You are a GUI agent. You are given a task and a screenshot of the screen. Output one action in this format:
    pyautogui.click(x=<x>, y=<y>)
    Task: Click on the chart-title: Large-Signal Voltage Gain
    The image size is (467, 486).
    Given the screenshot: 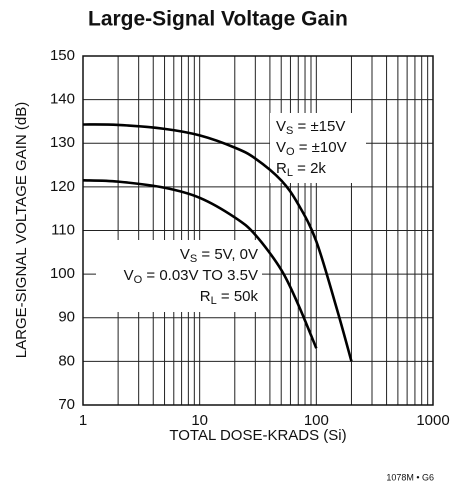 What is the action you would take?
    pyautogui.click(x=218, y=19)
    